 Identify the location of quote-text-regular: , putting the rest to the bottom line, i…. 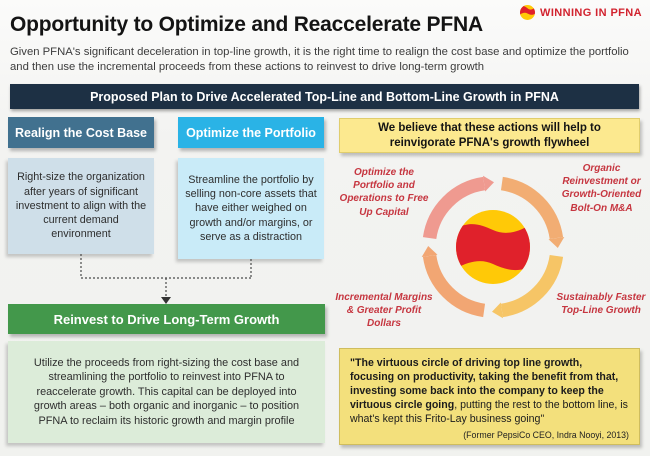
(489, 412).